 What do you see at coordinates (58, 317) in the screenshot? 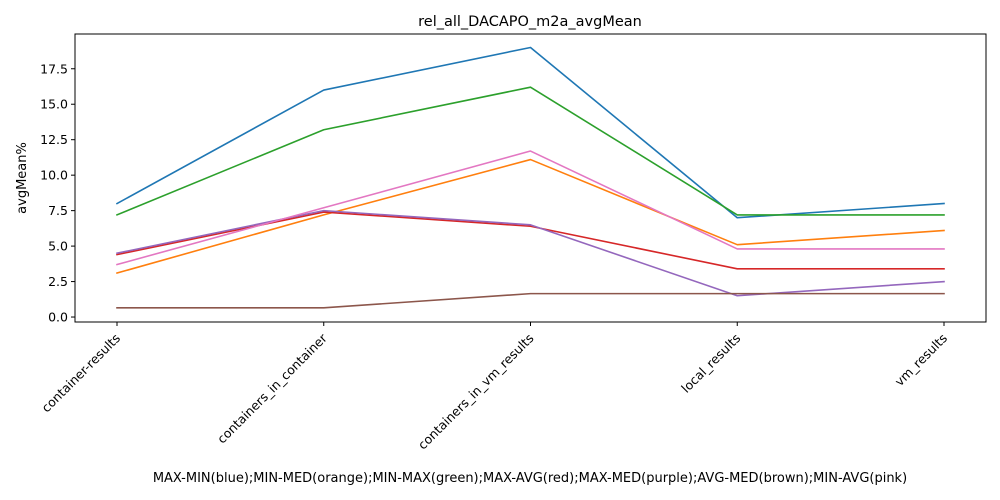
I see `y-tick-label: 0.0` at bounding box center [58, 317].